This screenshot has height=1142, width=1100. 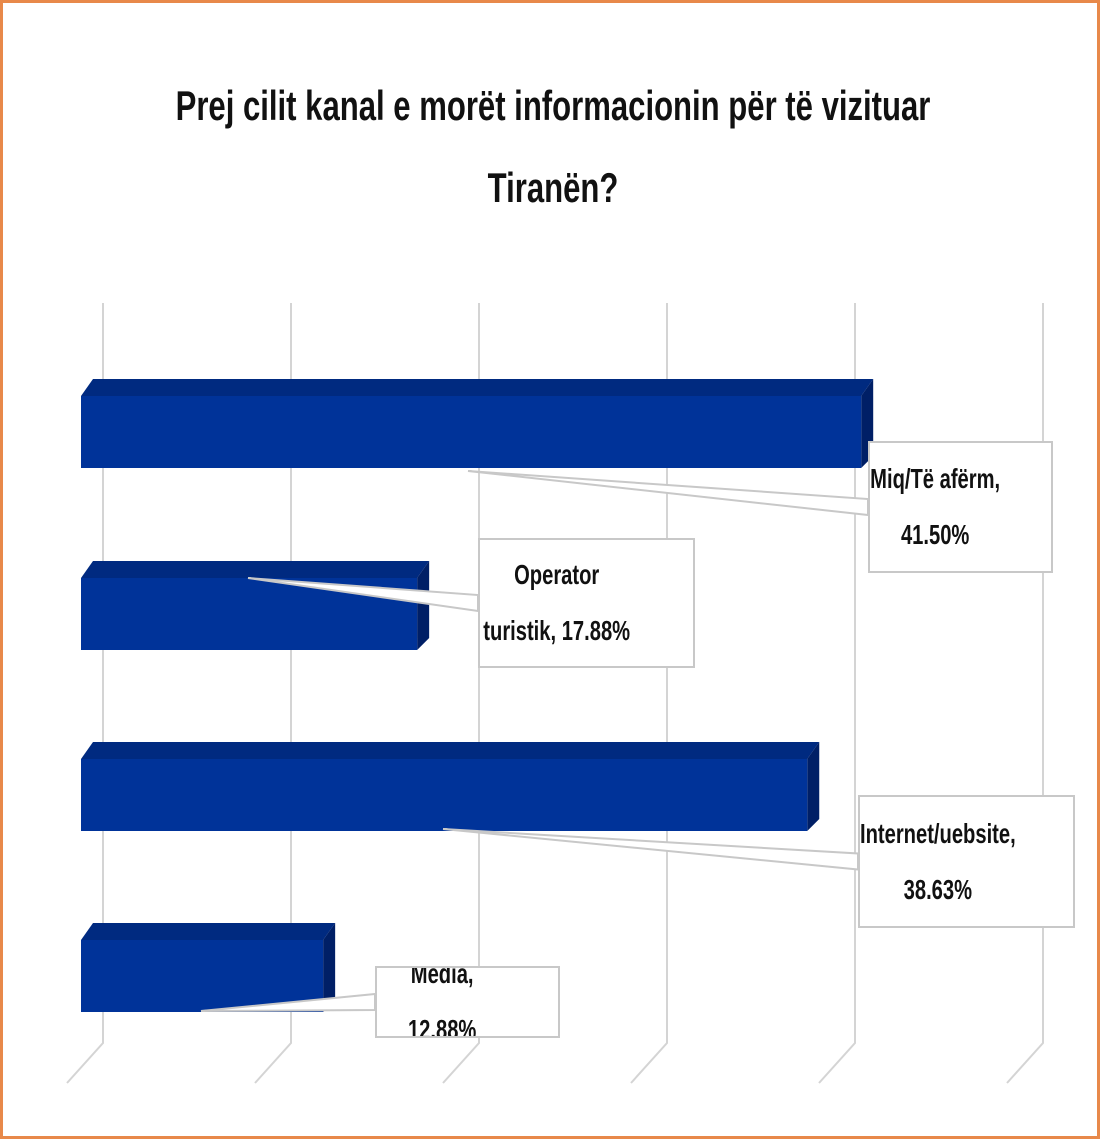 What do you see at coordinates (650, 849) in the screenshot?
I see `leader-line` at bounding box center [650, 849].